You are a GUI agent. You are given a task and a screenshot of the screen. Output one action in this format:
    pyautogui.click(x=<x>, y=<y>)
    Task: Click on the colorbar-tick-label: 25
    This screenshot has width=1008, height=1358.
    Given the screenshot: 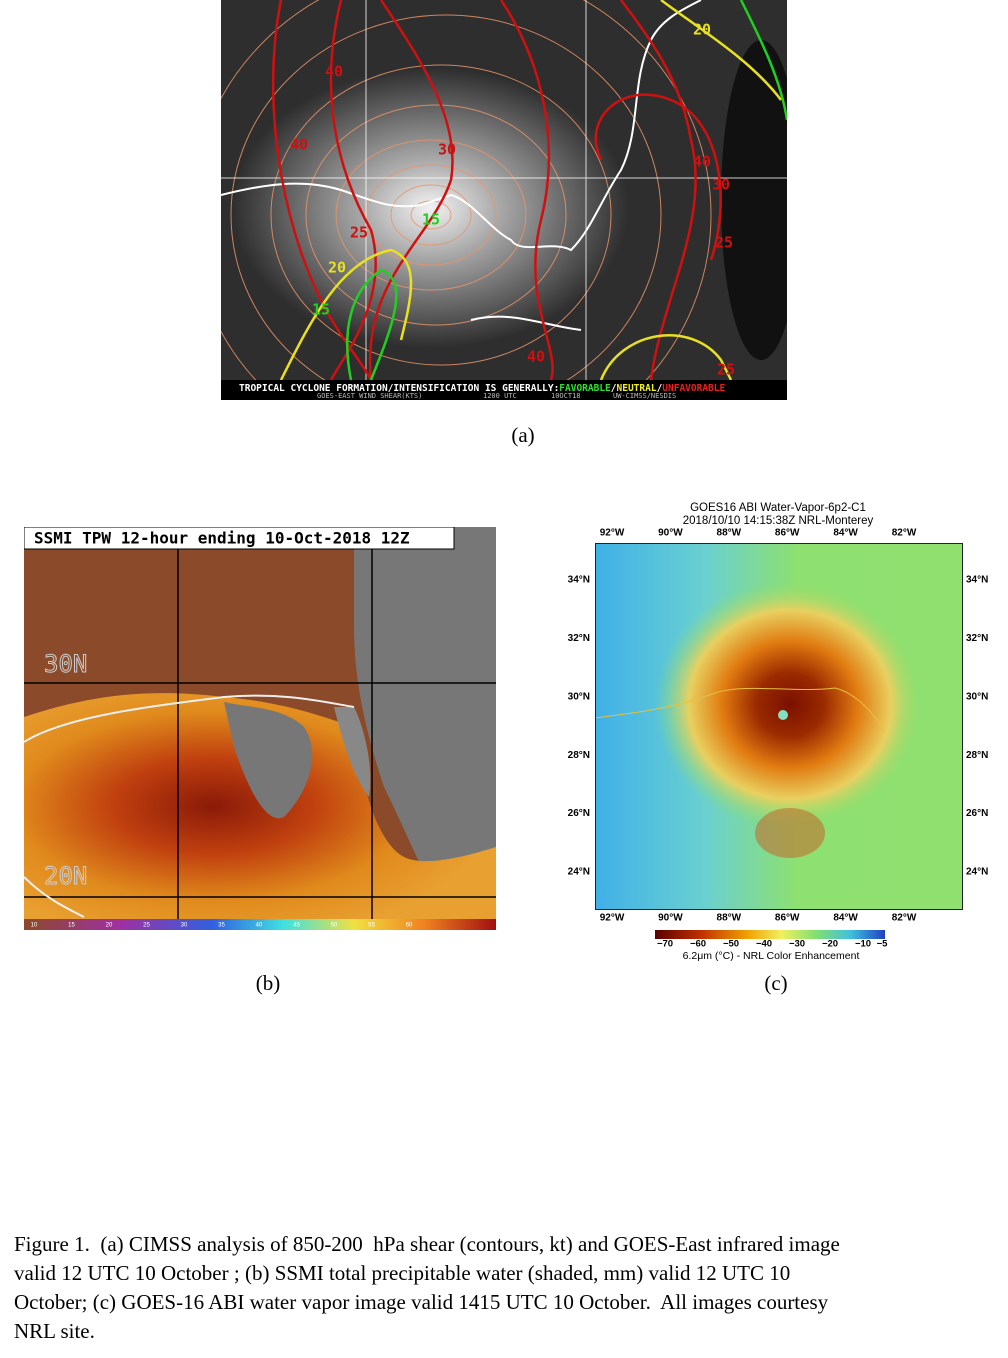 What is the action you would take?
    pyautogui.click(x=146, y=926)
    